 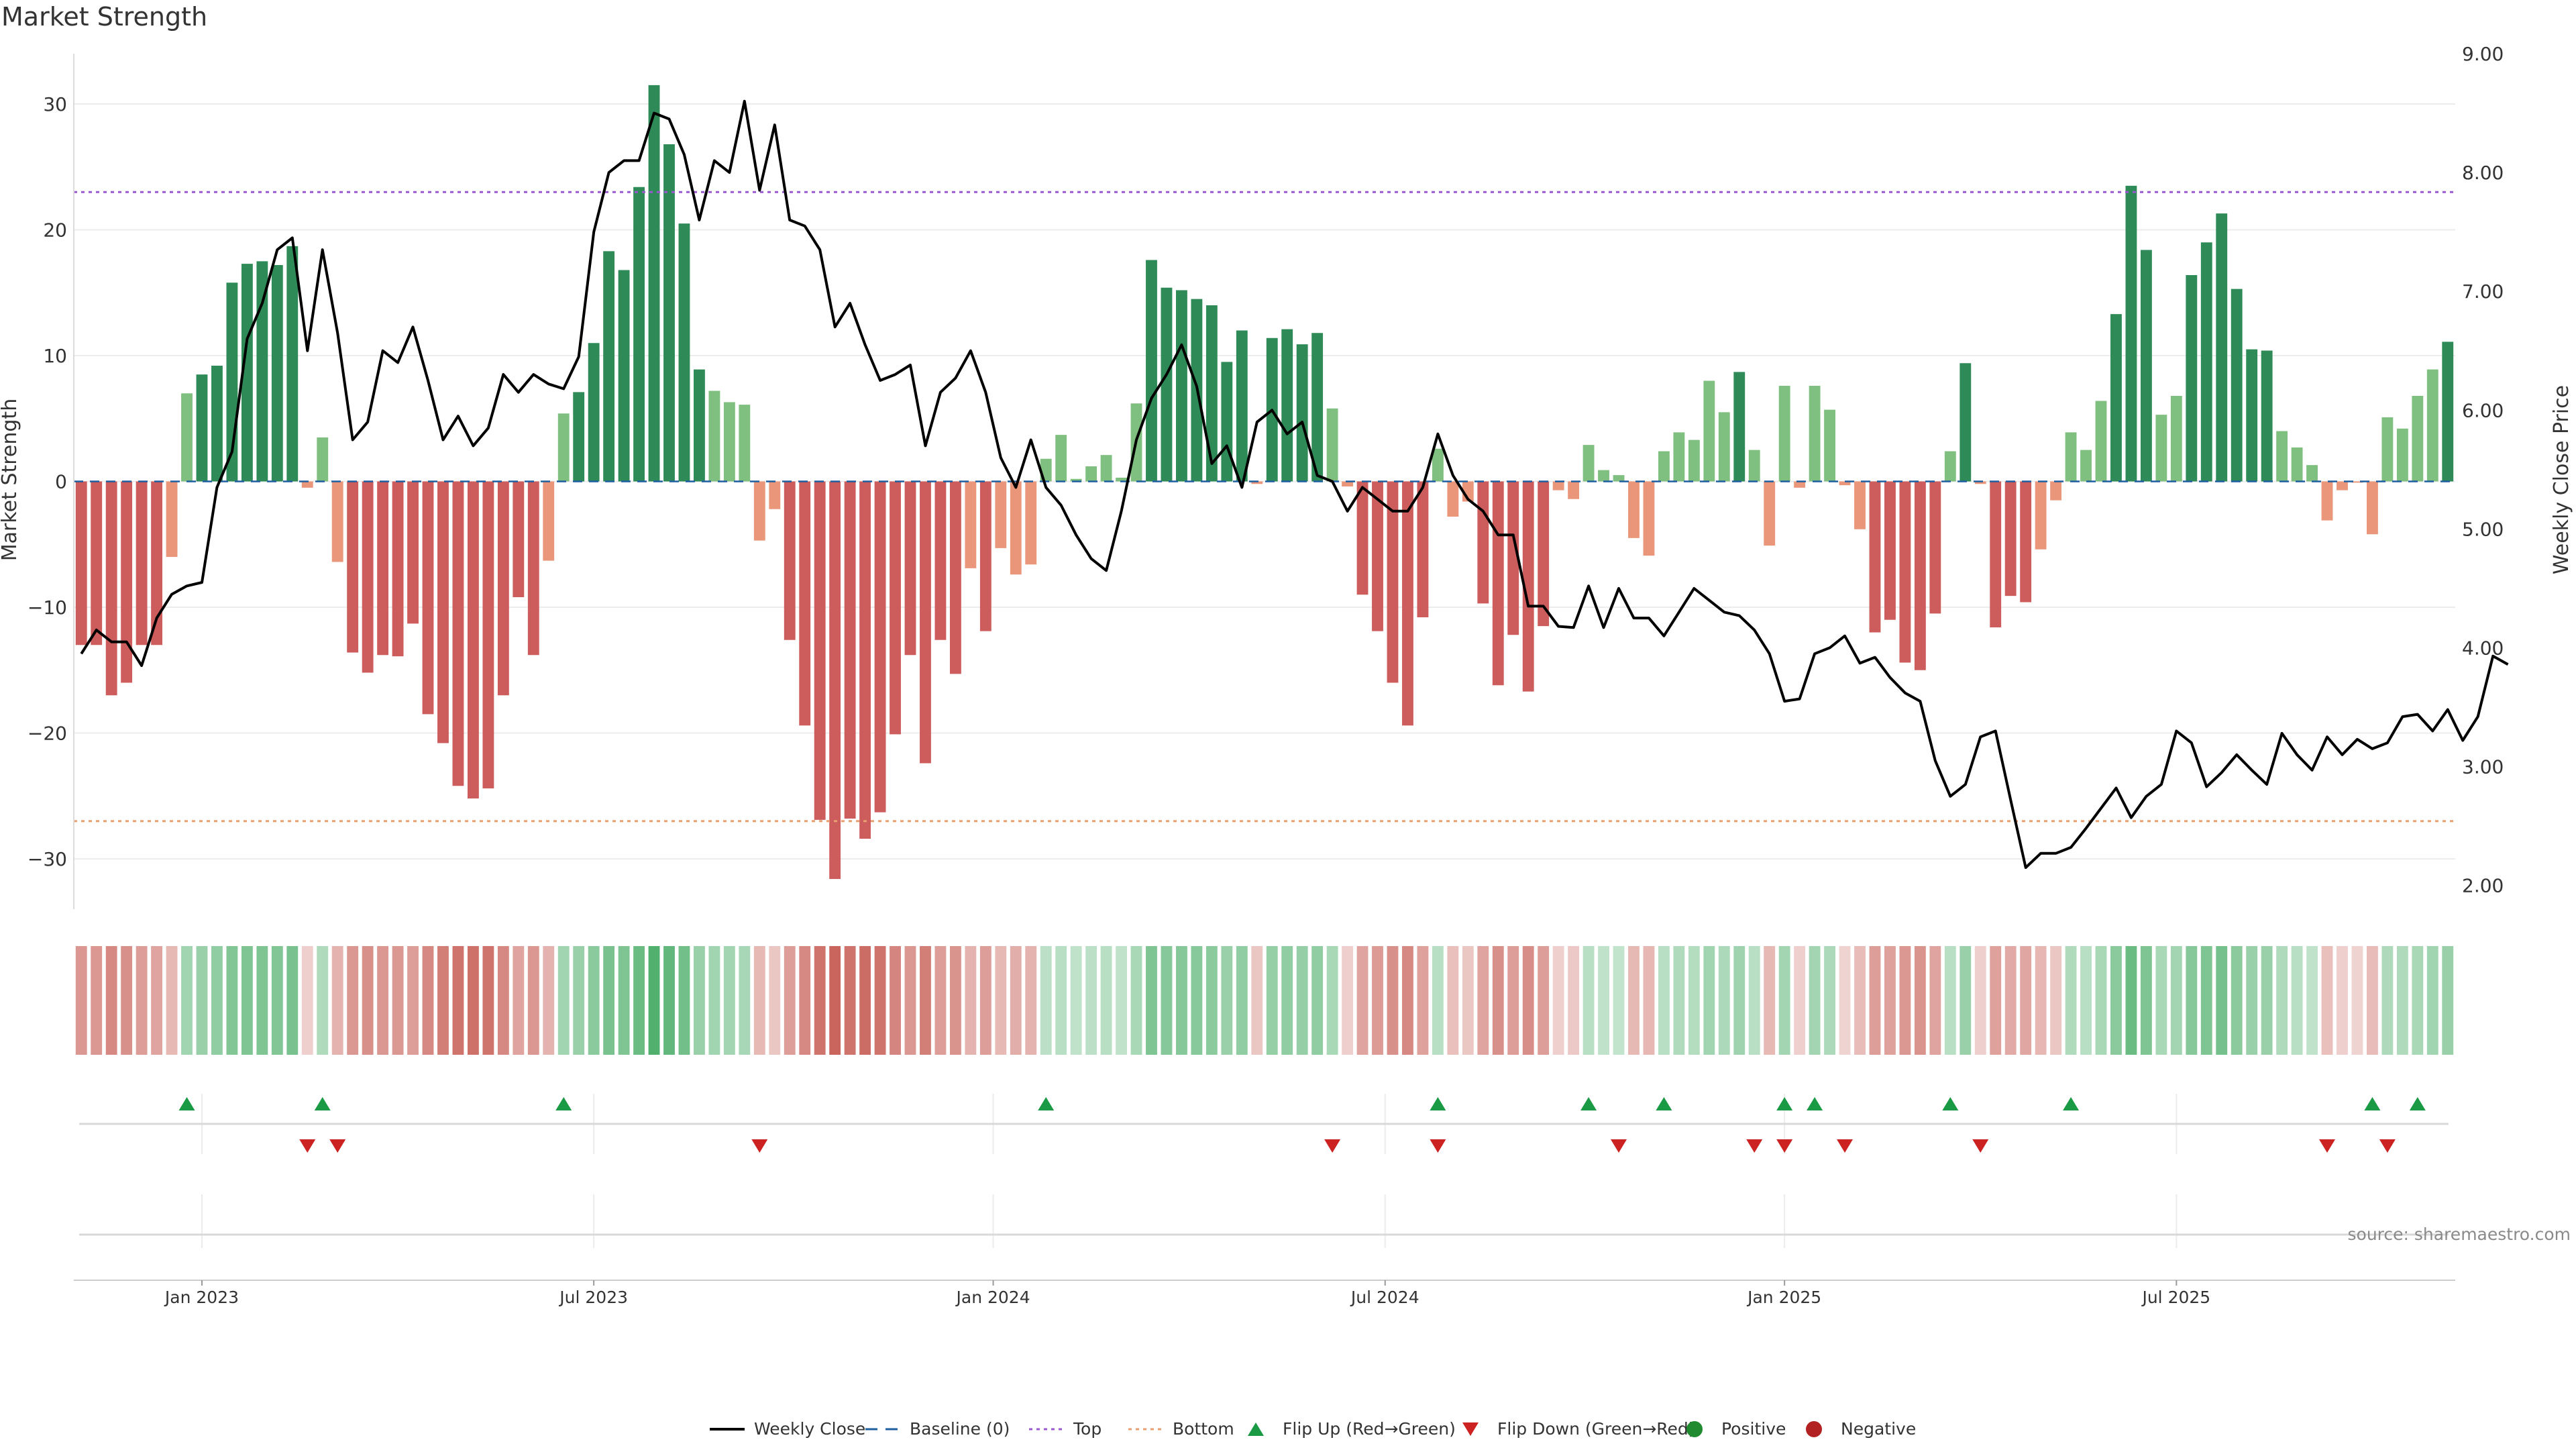 I want to click on flip-markers, so click(x=1264, y=1189).